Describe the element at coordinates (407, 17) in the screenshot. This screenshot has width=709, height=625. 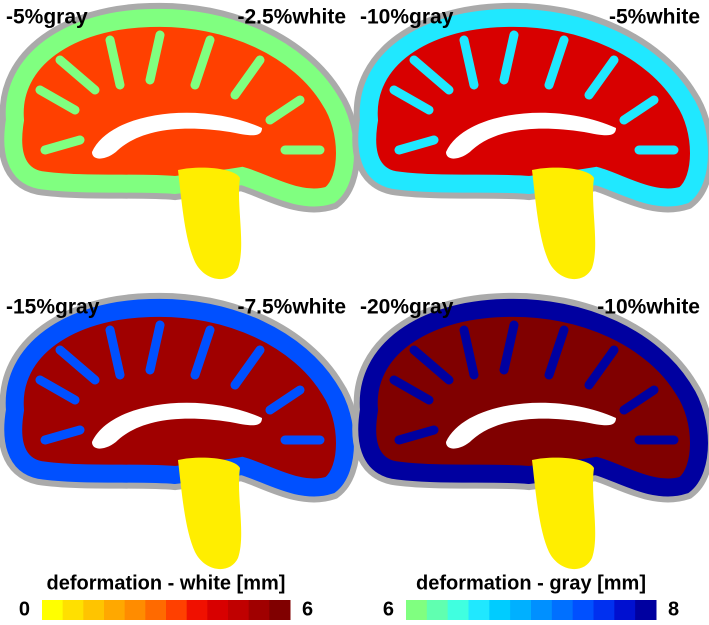
I see `gray-label: -10%gray` at that location.